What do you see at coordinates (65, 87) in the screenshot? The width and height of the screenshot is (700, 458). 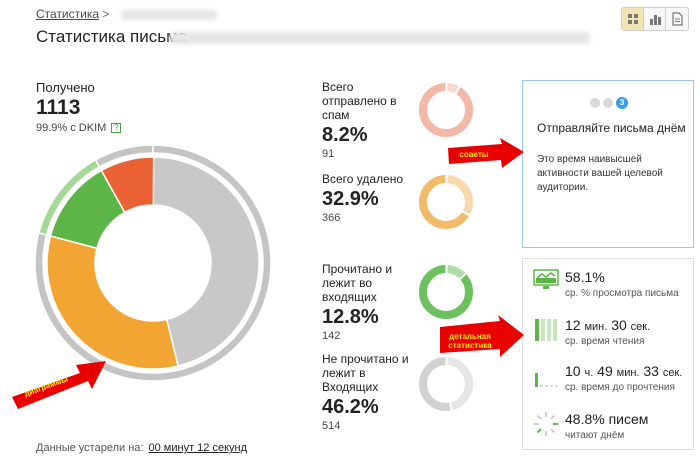 I see `received-label: Получено` at bounding box center [65, 87].